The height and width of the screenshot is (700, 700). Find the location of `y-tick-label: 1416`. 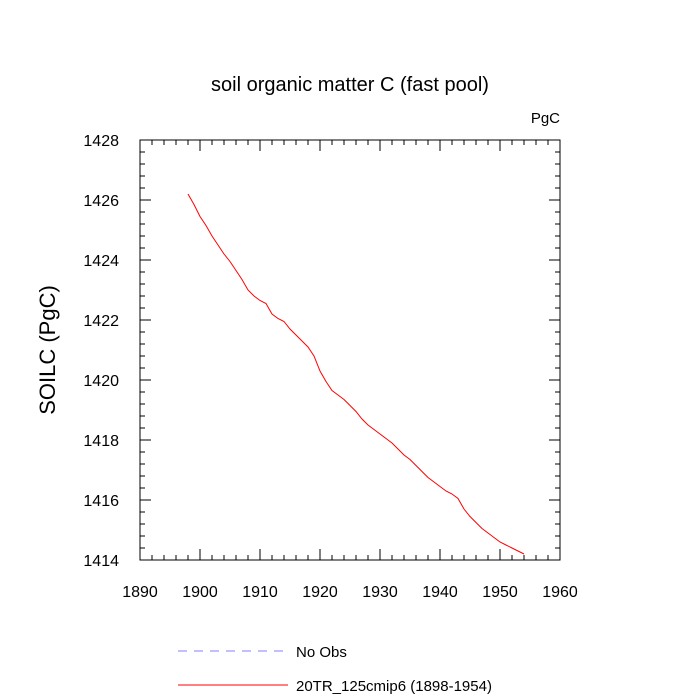

y-tick-label: 1416 is located at coordinates (101, 501).